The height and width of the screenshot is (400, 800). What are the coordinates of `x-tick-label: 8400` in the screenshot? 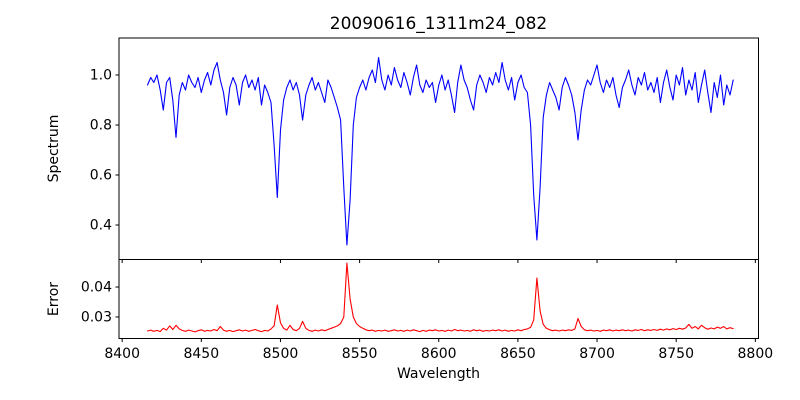 It's located at (122, 354).